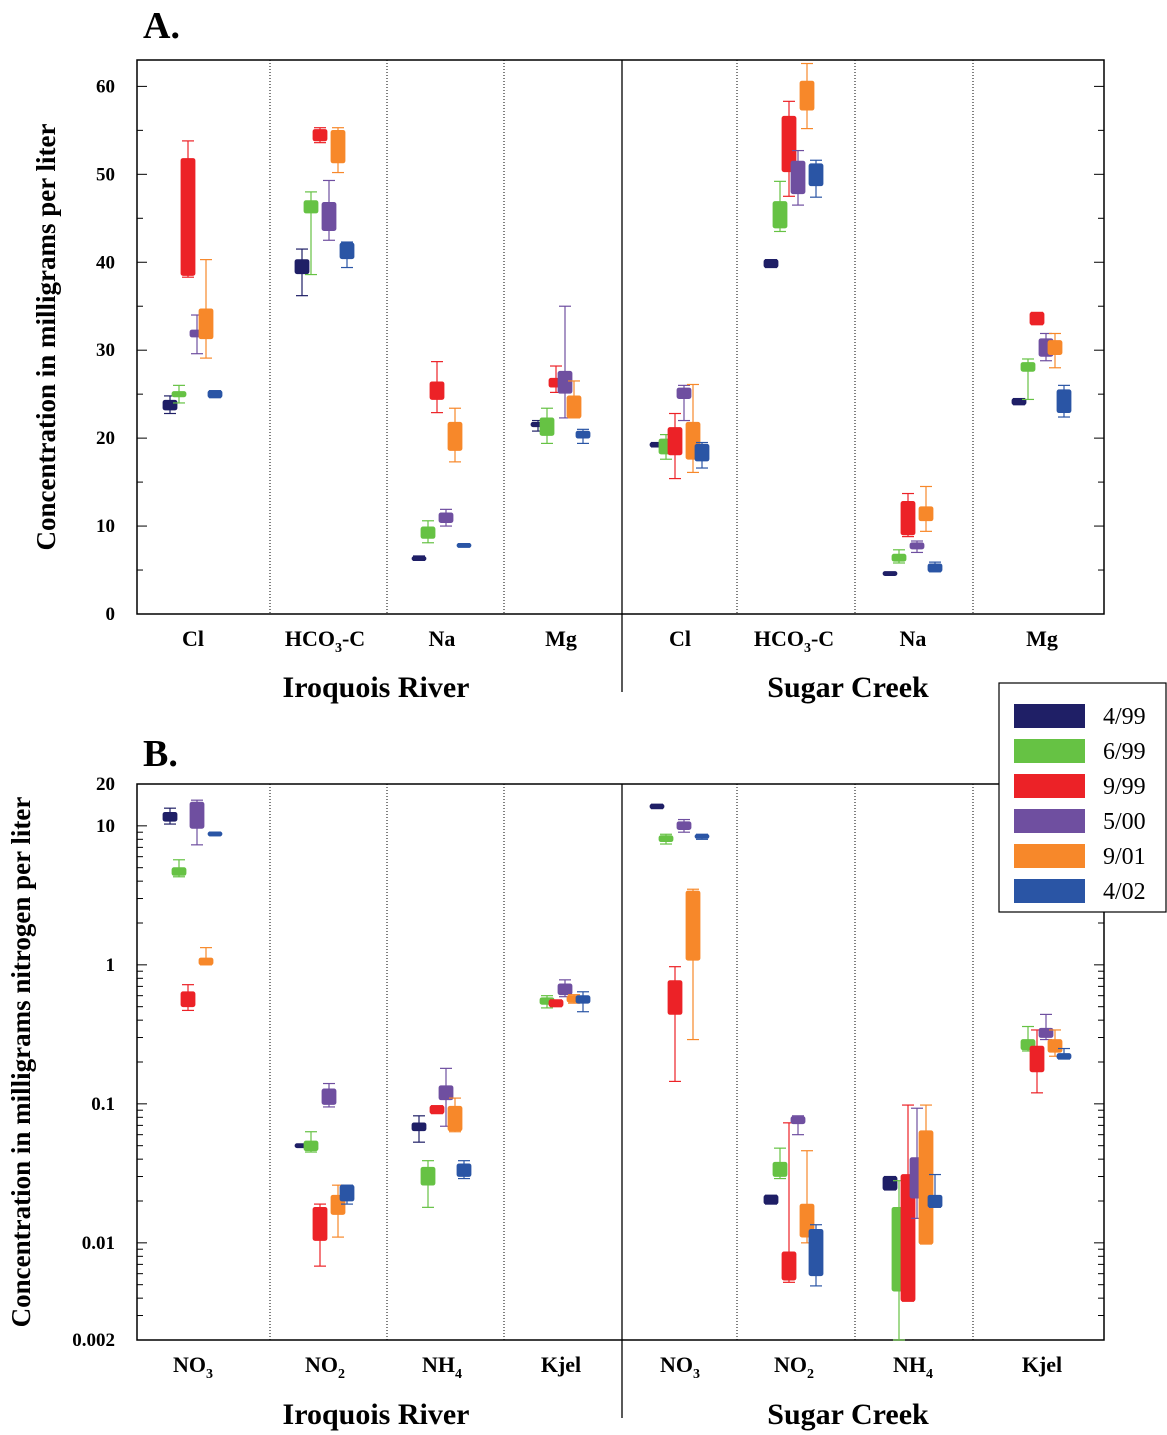 This screenshot has height=1435, width=1167. Describe the element at coordinates (1124, 787) in the screenshot. I see `legend-label: 9/99` at that location.